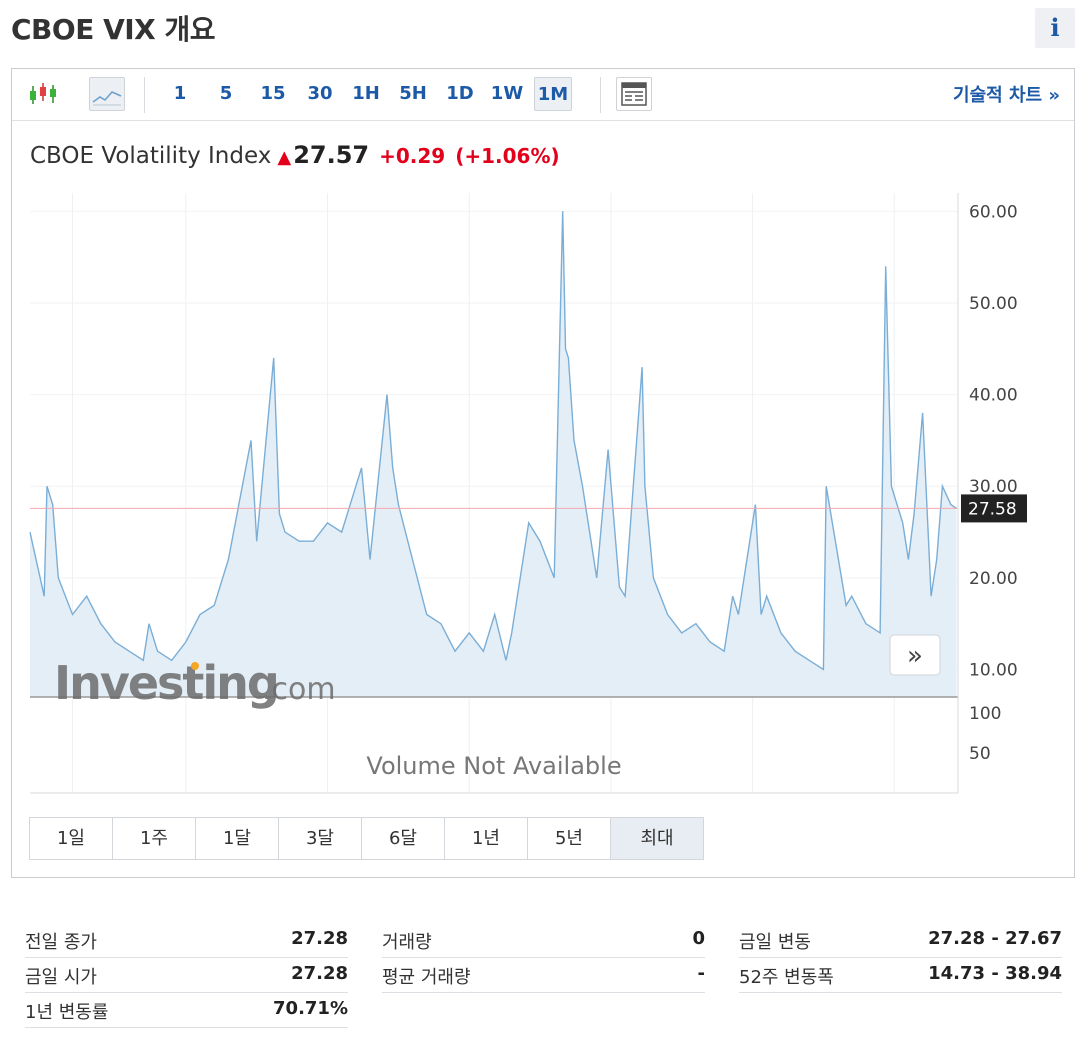 The image size is (1090, 1041). Describe the element at coordinates (320, 93) in the screenshot. I see `interval-30: 30` at that location.